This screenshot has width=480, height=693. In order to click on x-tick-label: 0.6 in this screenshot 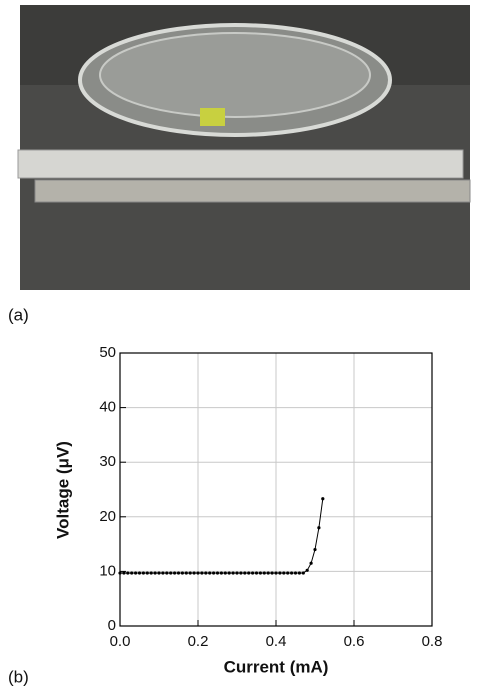, I will do `click(354, 641)`.